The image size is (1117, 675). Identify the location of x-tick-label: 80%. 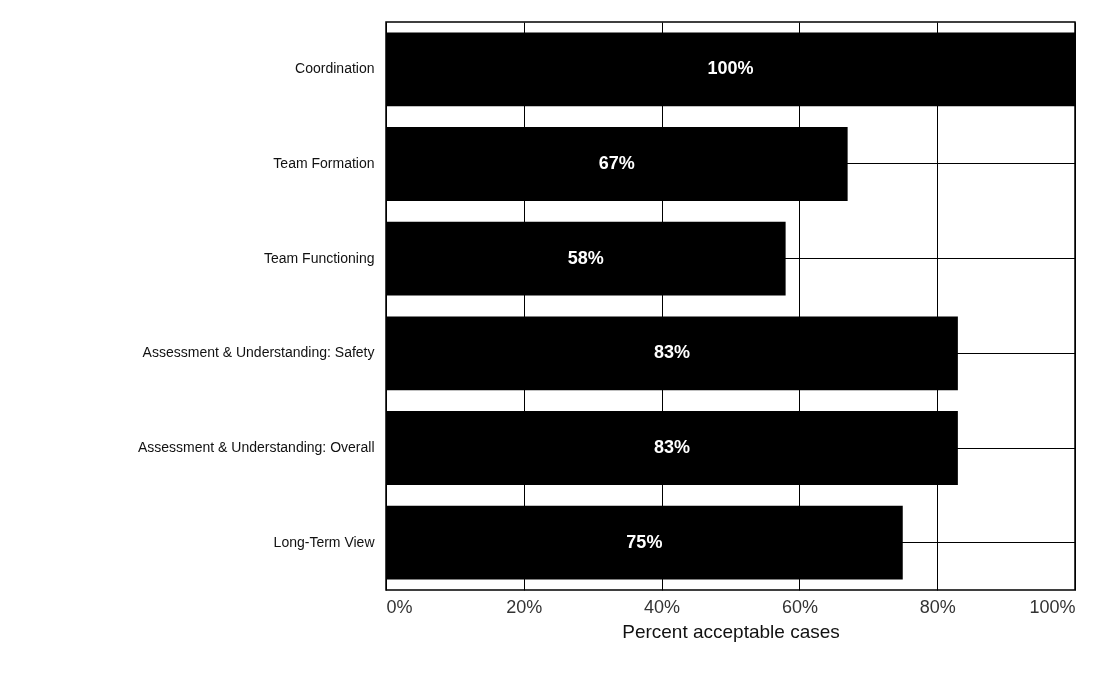
(937, 606).